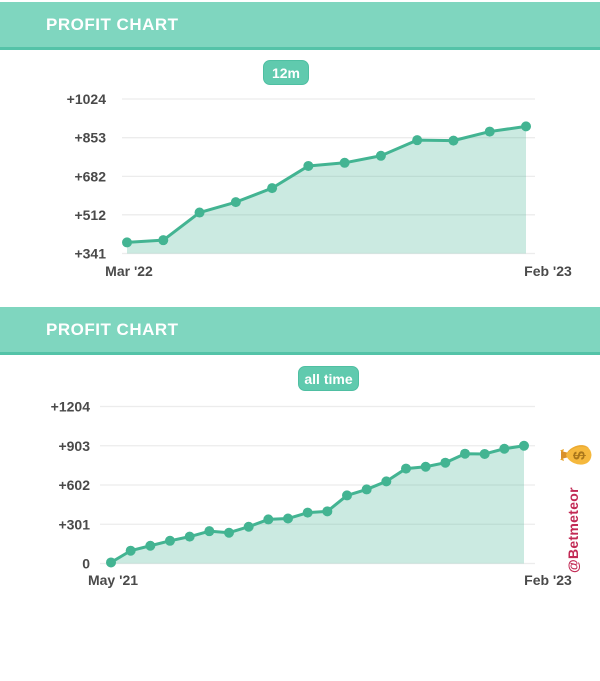 The image size is (600, 681). I want to click on y-tick-label: +341, so click(90, 254).